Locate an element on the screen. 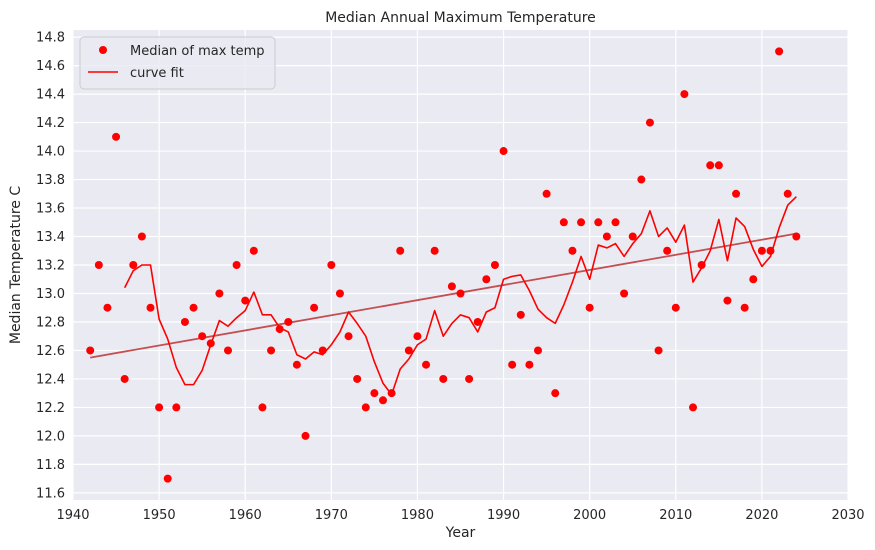 This screenshot has width=875, height=550. y-axis-label: Median Temperature C is located at coordinates (16, 265).